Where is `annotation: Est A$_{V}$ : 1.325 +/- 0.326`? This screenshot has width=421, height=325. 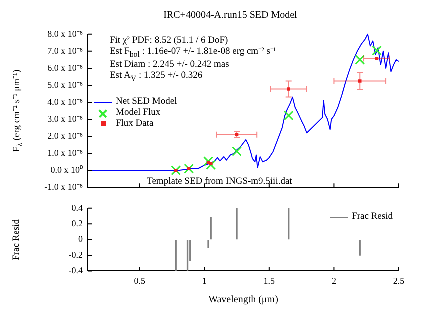
annotation: Est A$_{V}$ : 1.325 +/- 0.326 is located at coordinates (157, 77).